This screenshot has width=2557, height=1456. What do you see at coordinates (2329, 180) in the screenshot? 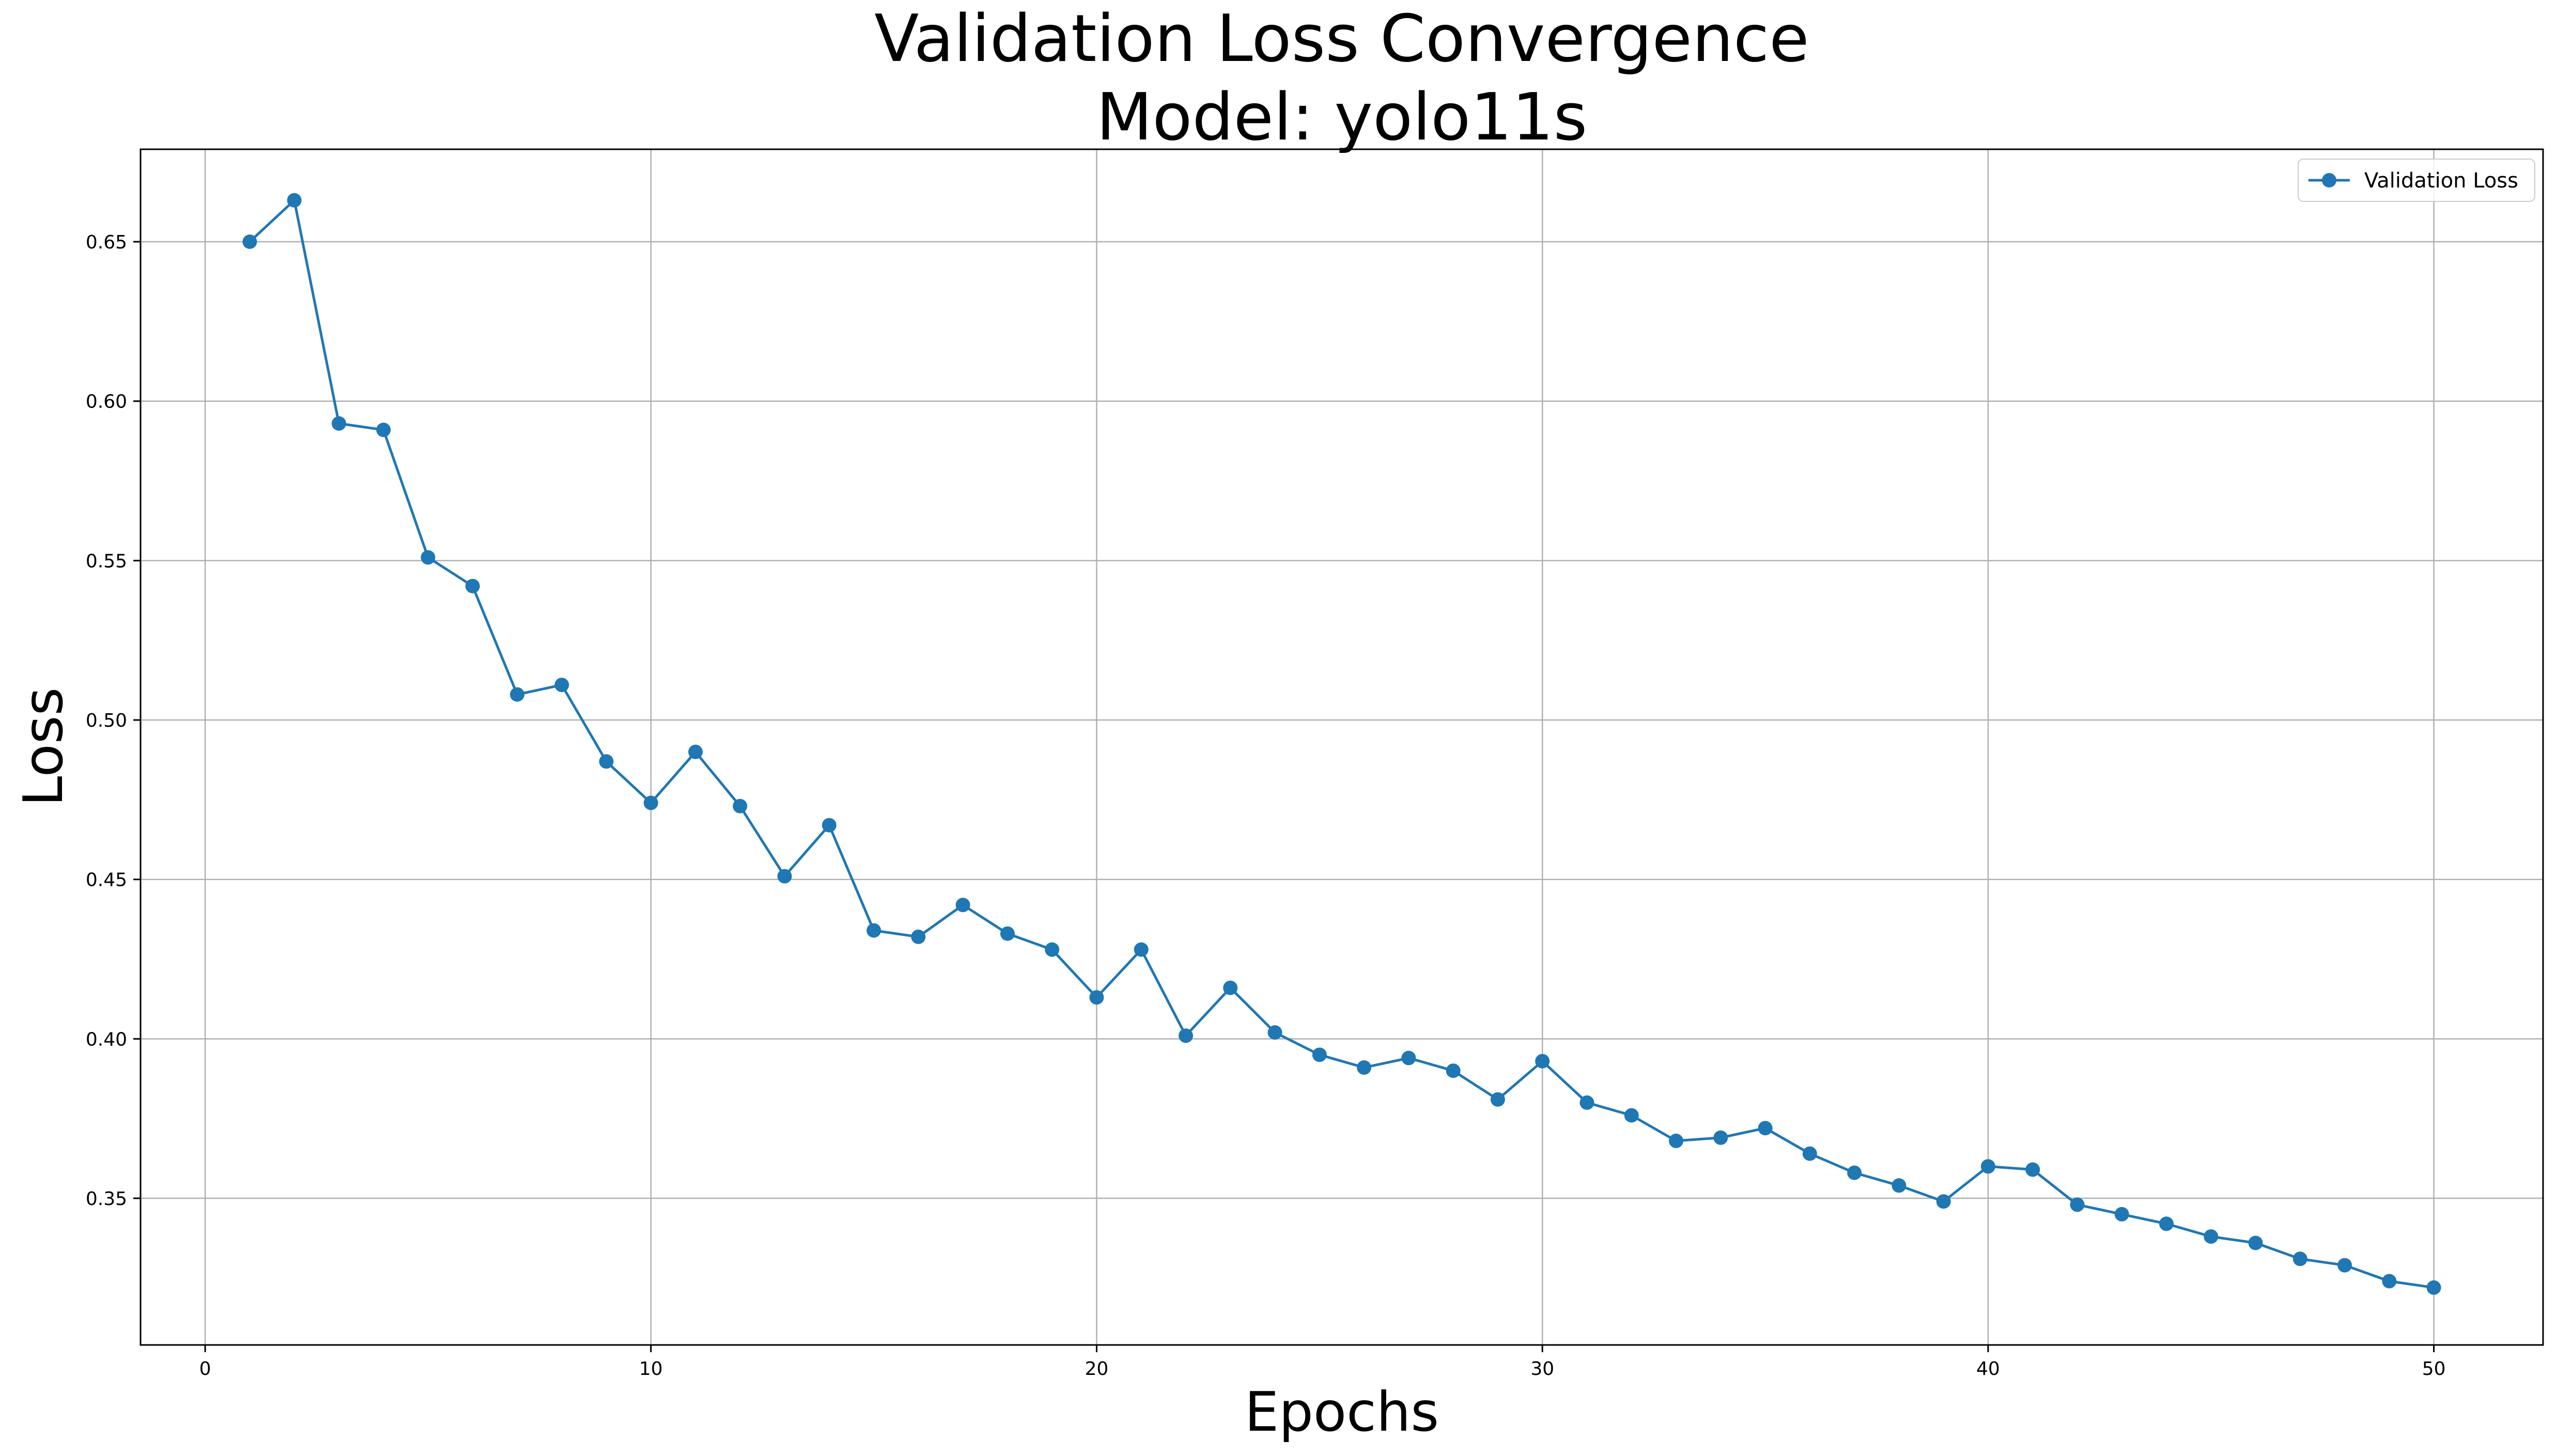
I see `legend-marker-swatch` at bounding box center [2329, 180].